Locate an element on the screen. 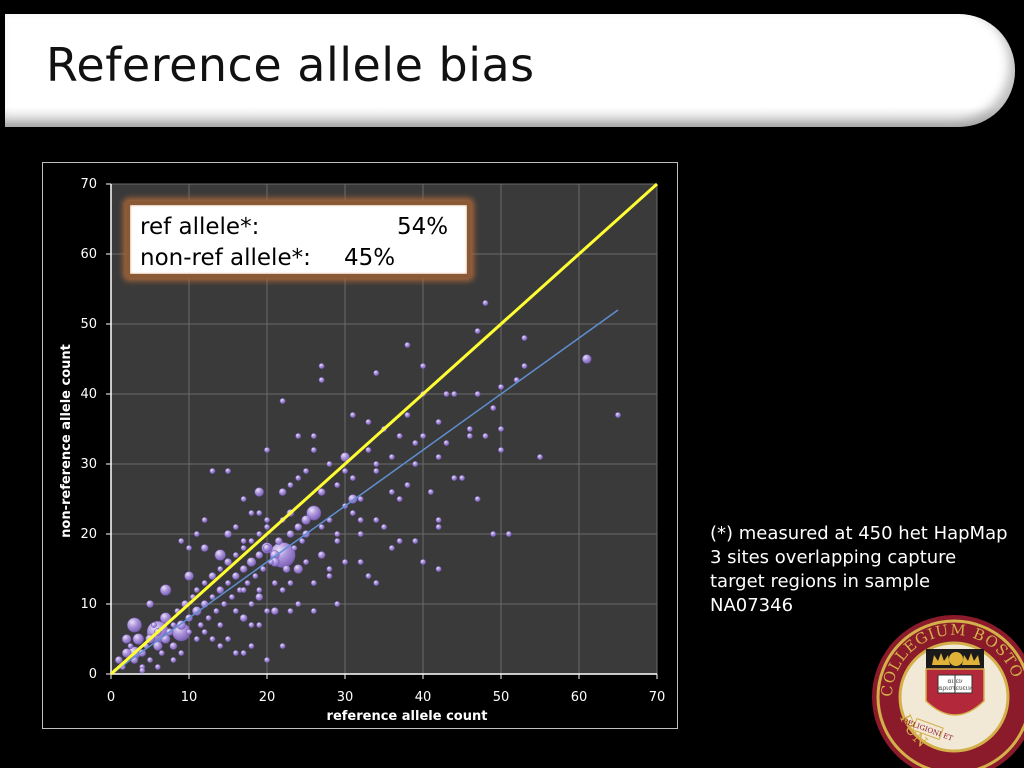 This screenshot has width=1024, height=768. x-tick-label-0: 0 is located at coordinates (111, 697).